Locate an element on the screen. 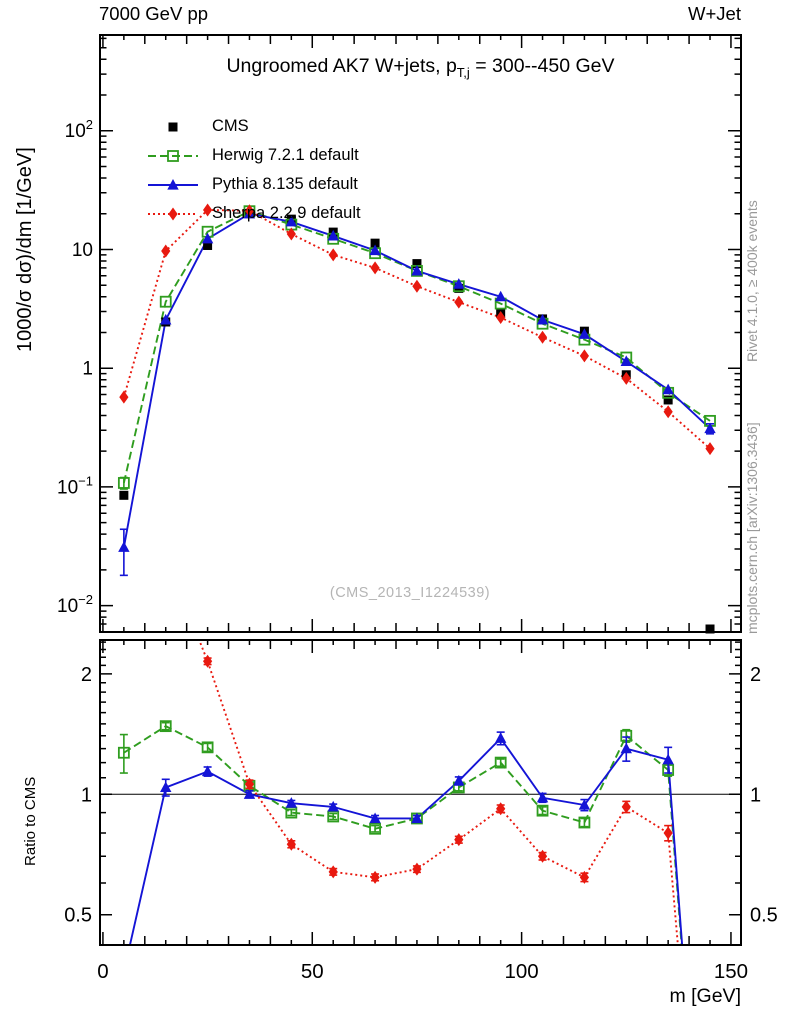  series-points-herwig-ratio is located at coordinates (396, 777).